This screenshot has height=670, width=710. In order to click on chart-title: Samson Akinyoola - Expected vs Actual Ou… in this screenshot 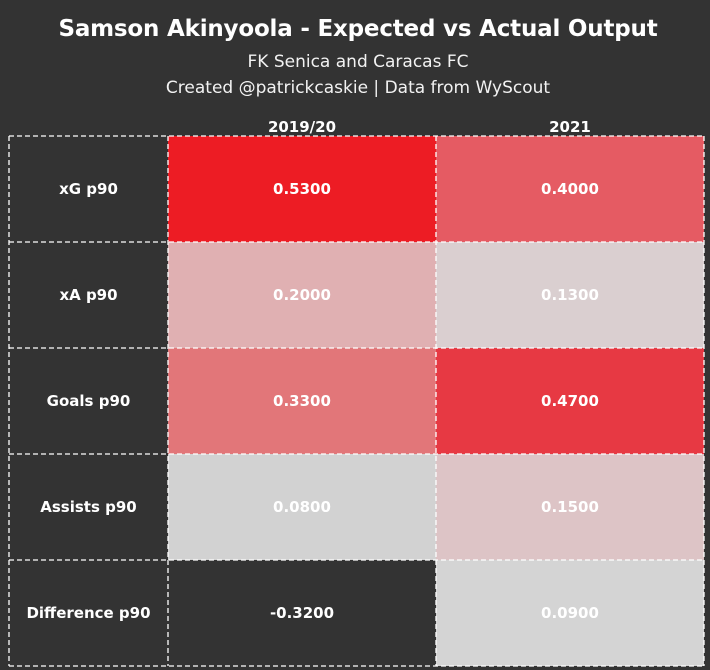, I will do `click(358, 29)`.